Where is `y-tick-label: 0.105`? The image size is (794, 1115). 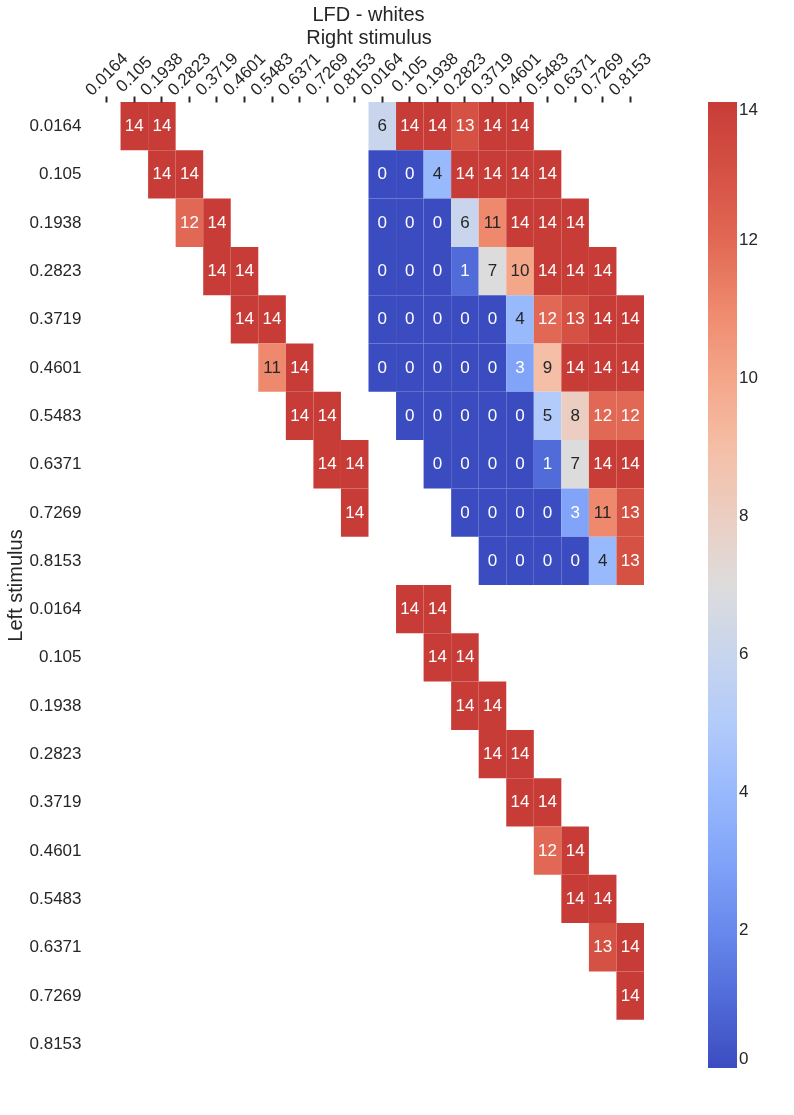 y-tick-label: 0.105 is located at coordinates (60, 174).